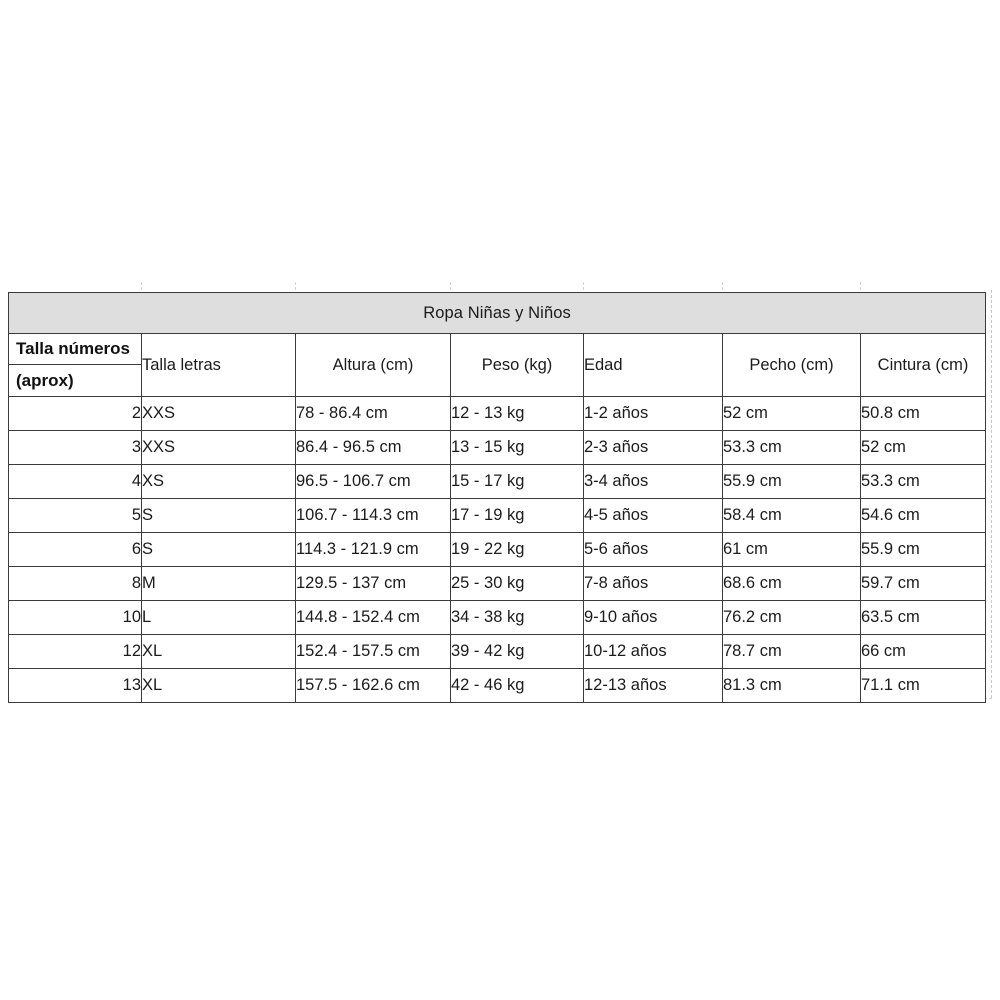 Image resolution: width=1000 pixels, height=1000 pixels. I want to click on cell-size-letter: M, so click(218, 583).